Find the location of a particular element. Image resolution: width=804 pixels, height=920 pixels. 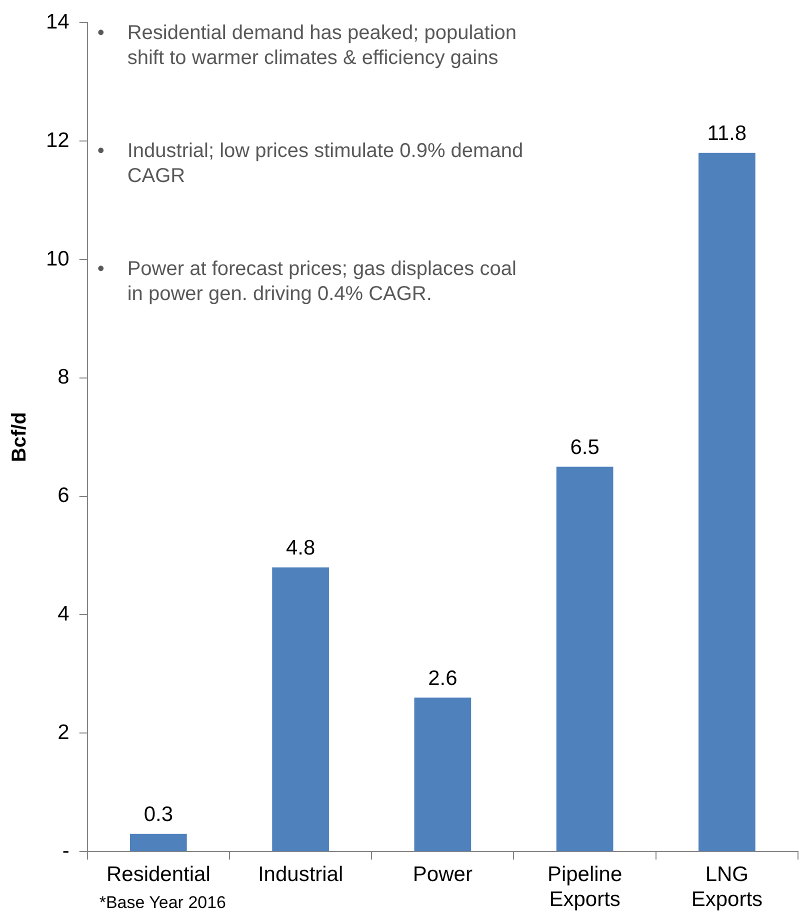

annotation: • Industrial; low prices stimulate 0.9% demand CAGR is located at coordinates (310, 164).